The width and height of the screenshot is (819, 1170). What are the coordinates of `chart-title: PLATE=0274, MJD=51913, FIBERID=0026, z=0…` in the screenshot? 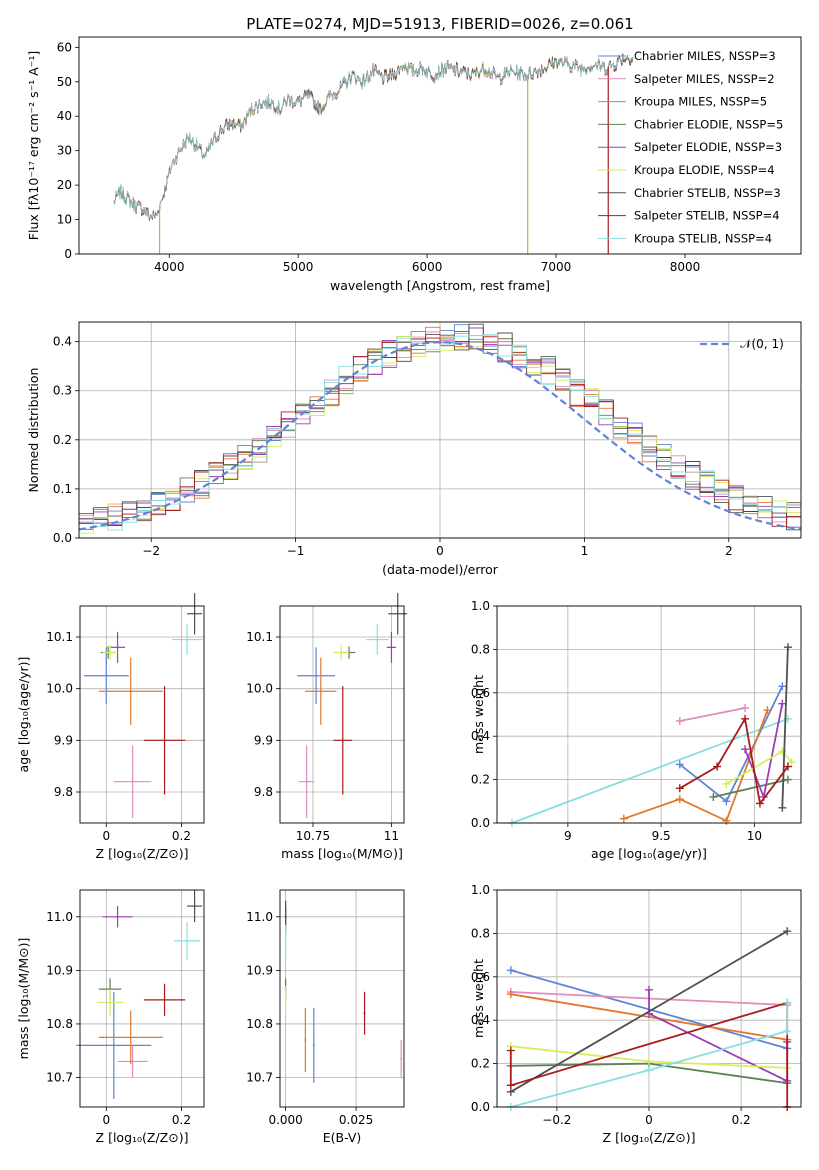 It's located at (439, 24).